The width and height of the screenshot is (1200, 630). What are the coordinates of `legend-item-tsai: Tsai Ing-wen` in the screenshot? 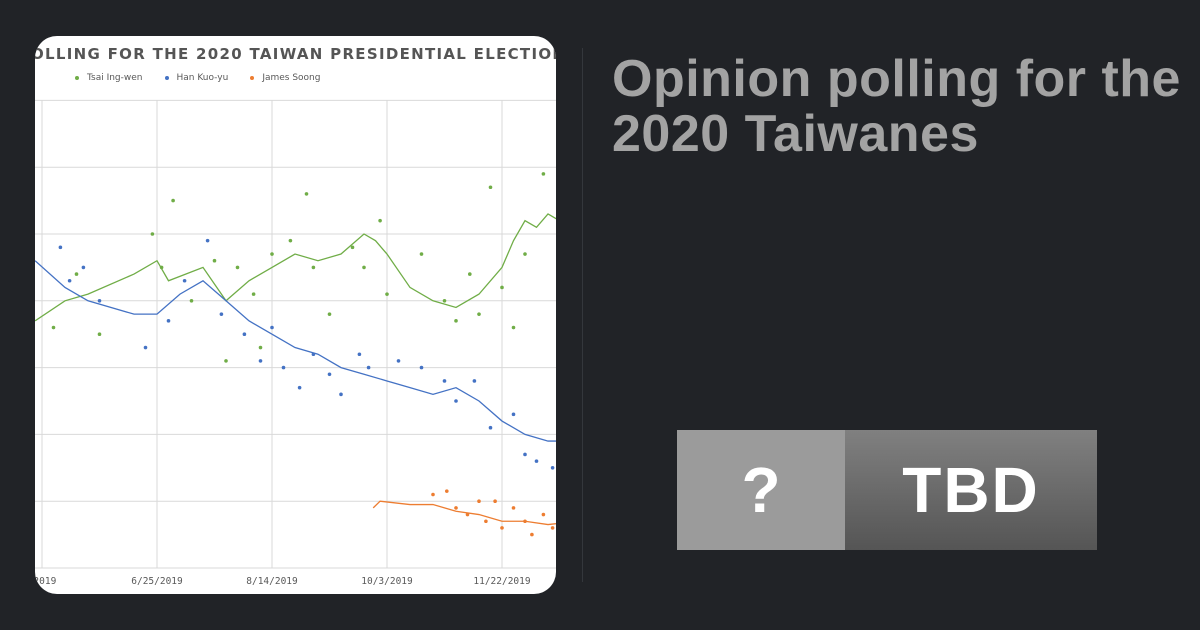 It's located at (109, 78).